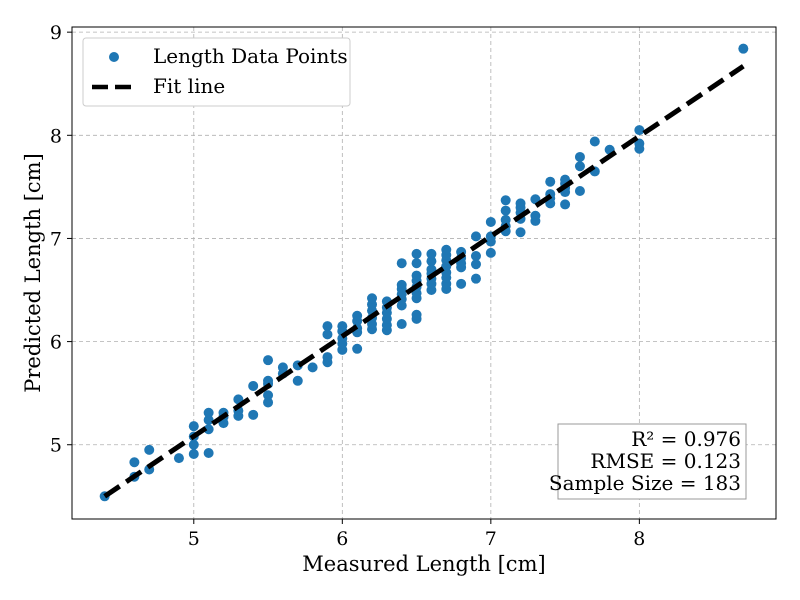 Image resolution: width=800 pixels, height=600 pixels. I want to click on stats-sample-size: Sample Size = 183, so click(645, 483).